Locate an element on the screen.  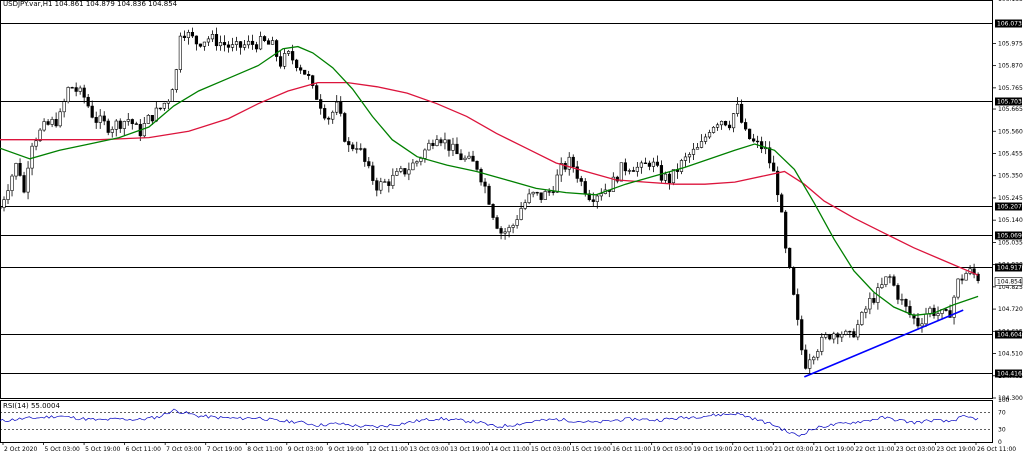
price-tick-label: 104.825 is located at coordinates (1010, 287).